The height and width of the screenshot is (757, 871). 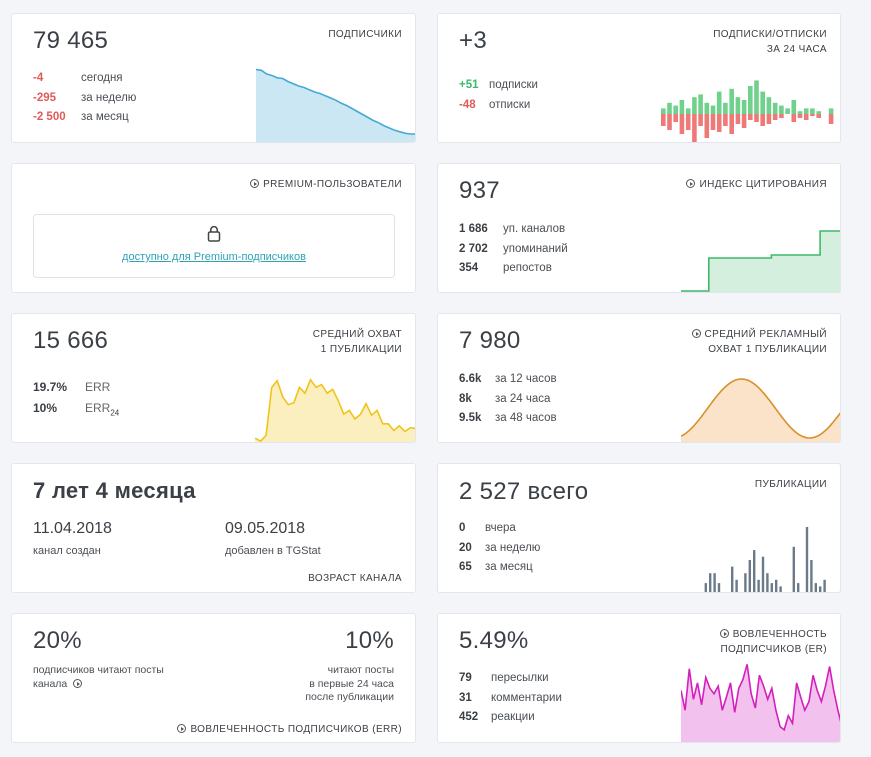 I want to click on stat-value: 19.7%, so click(x=50, y=387).